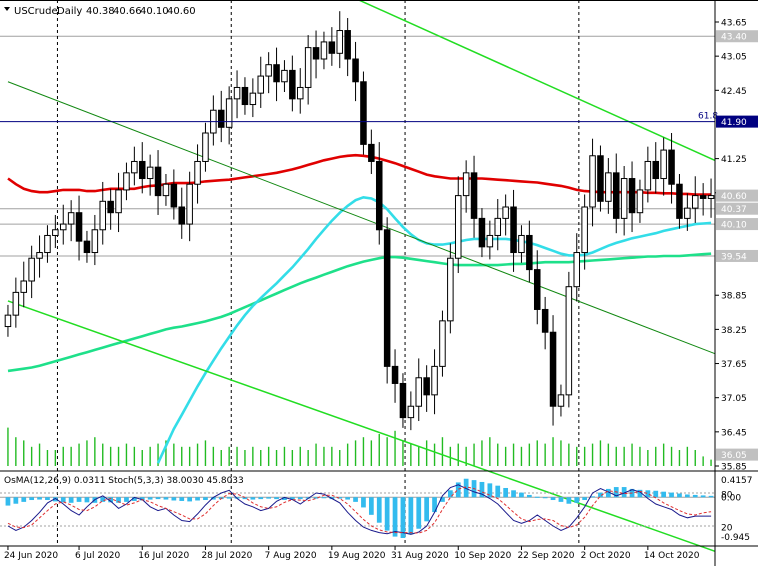  Describe the element at coordinates (31, 556) in the screenshot. I see `date-label: 24 Jun 2020` at that location.